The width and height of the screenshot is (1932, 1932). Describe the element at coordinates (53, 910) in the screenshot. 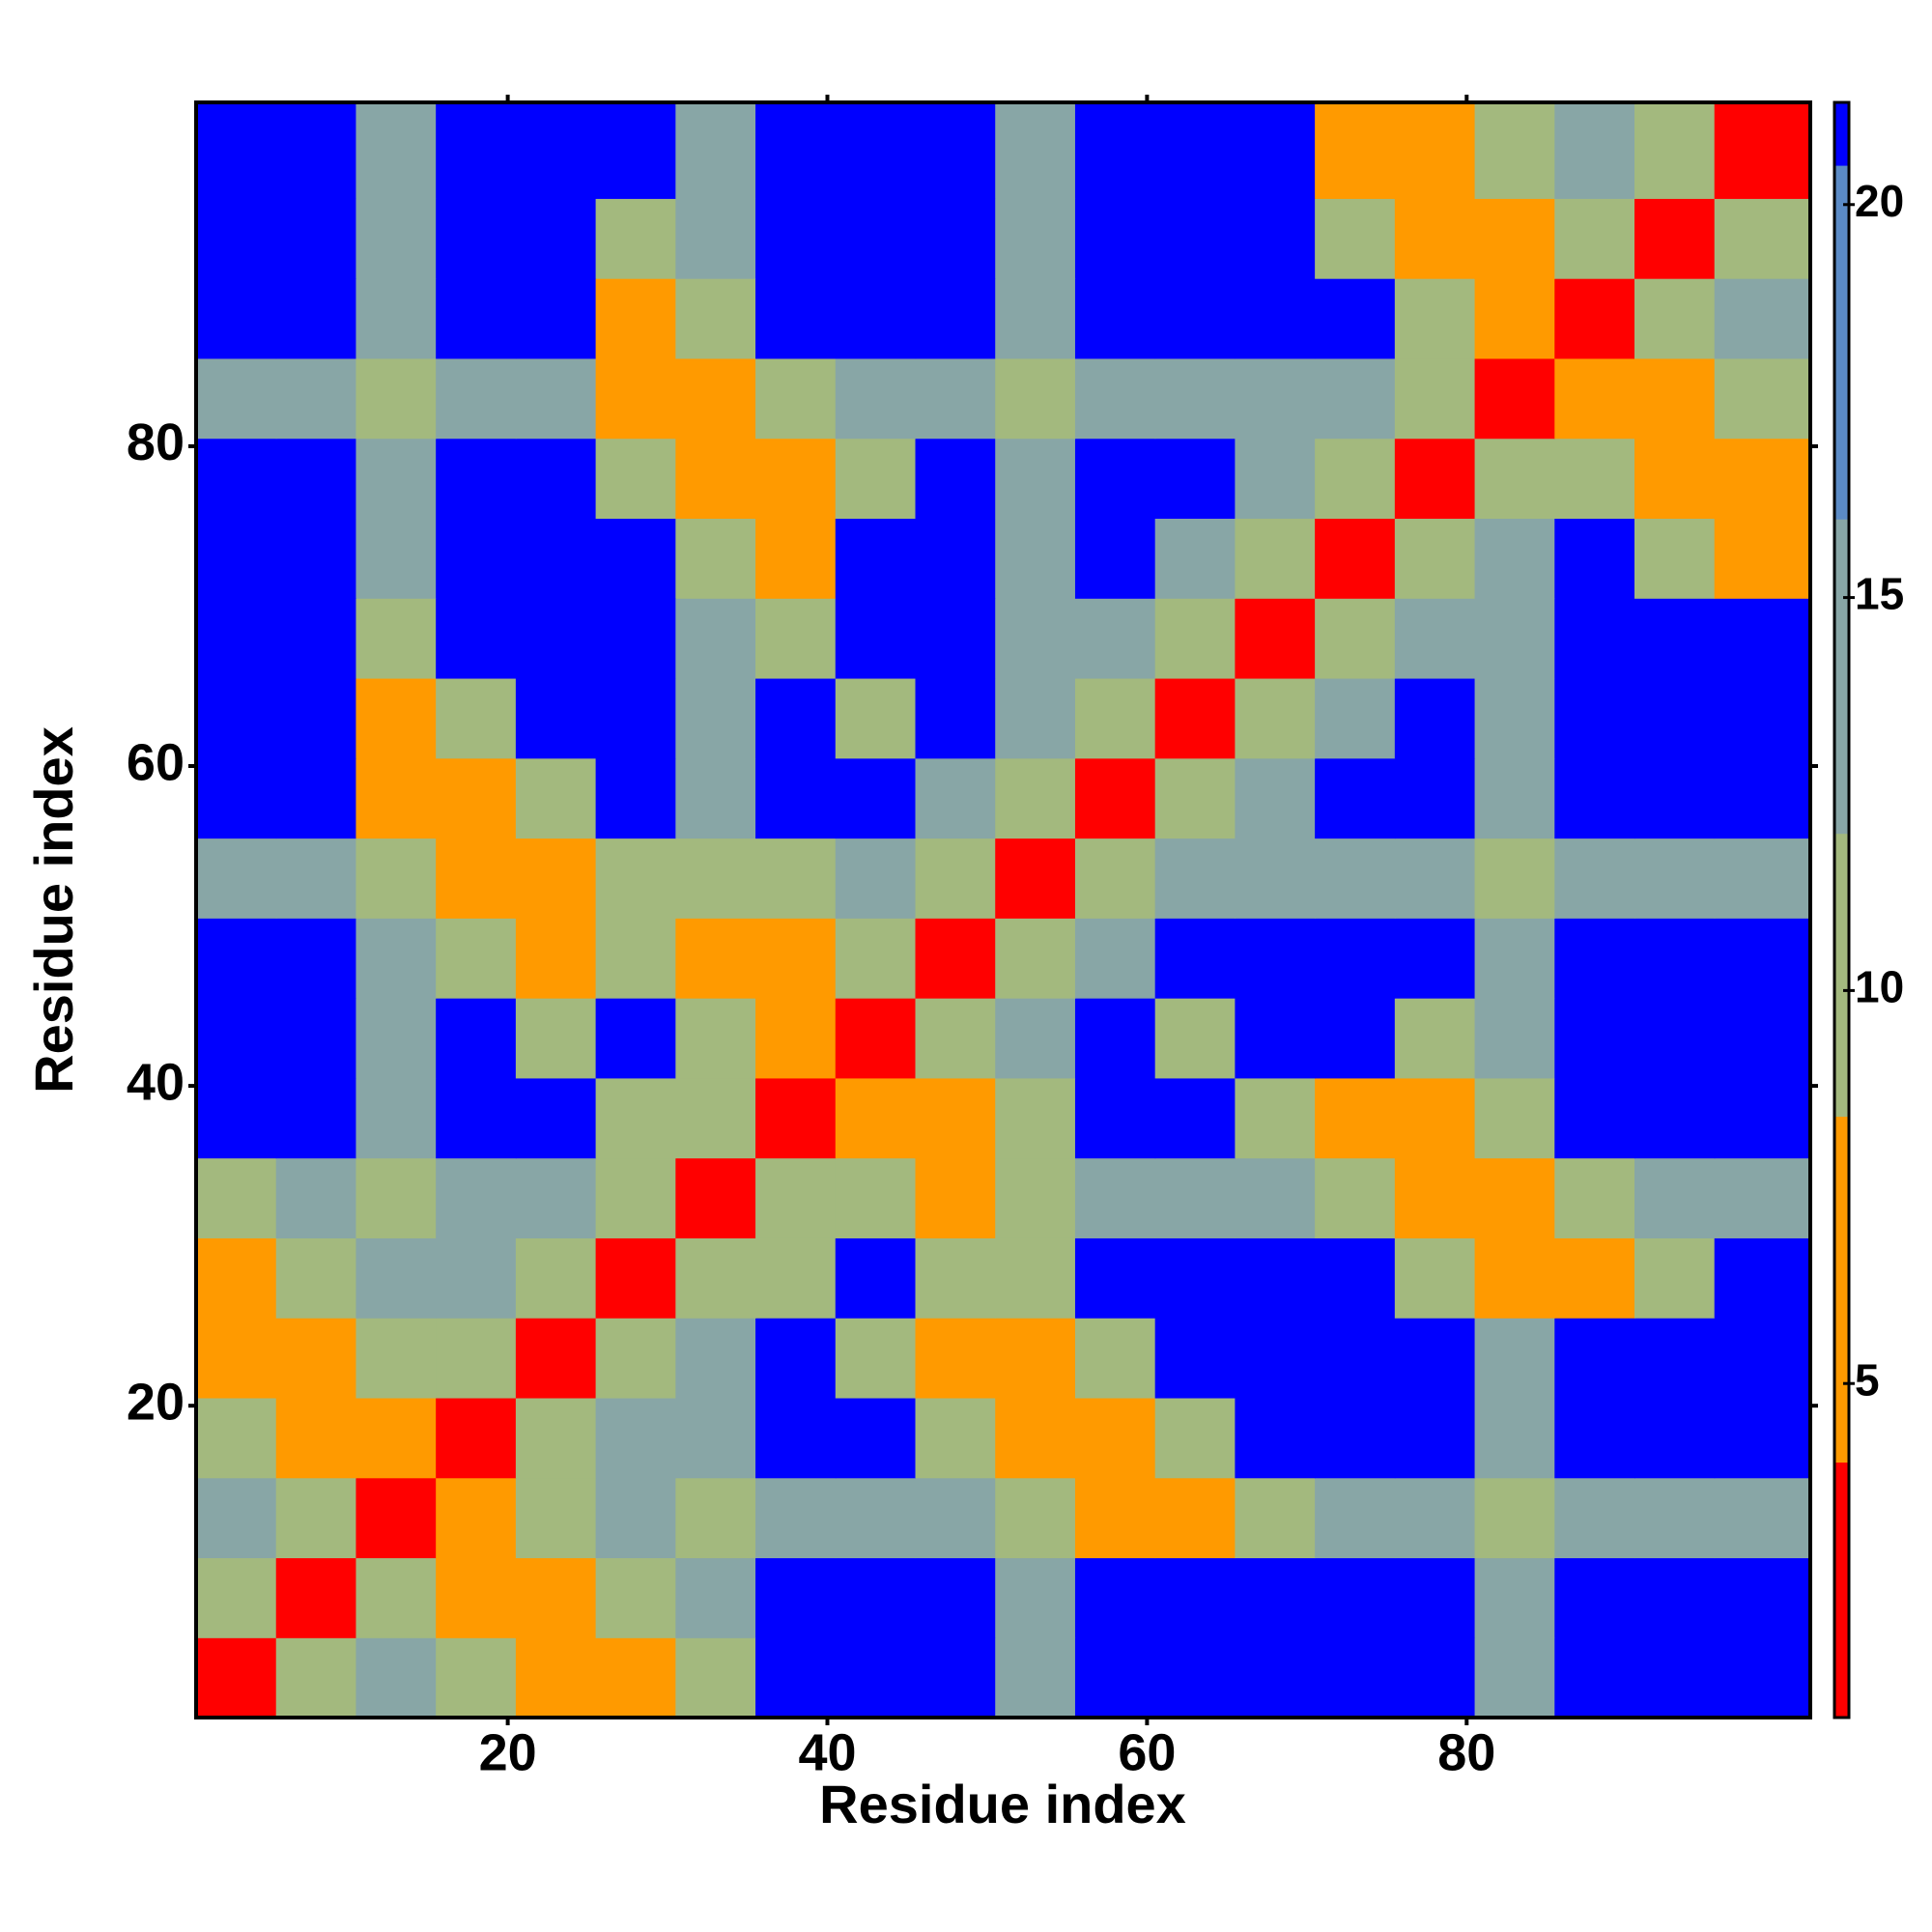

I see `y-axis-title: Residue index` at that location.